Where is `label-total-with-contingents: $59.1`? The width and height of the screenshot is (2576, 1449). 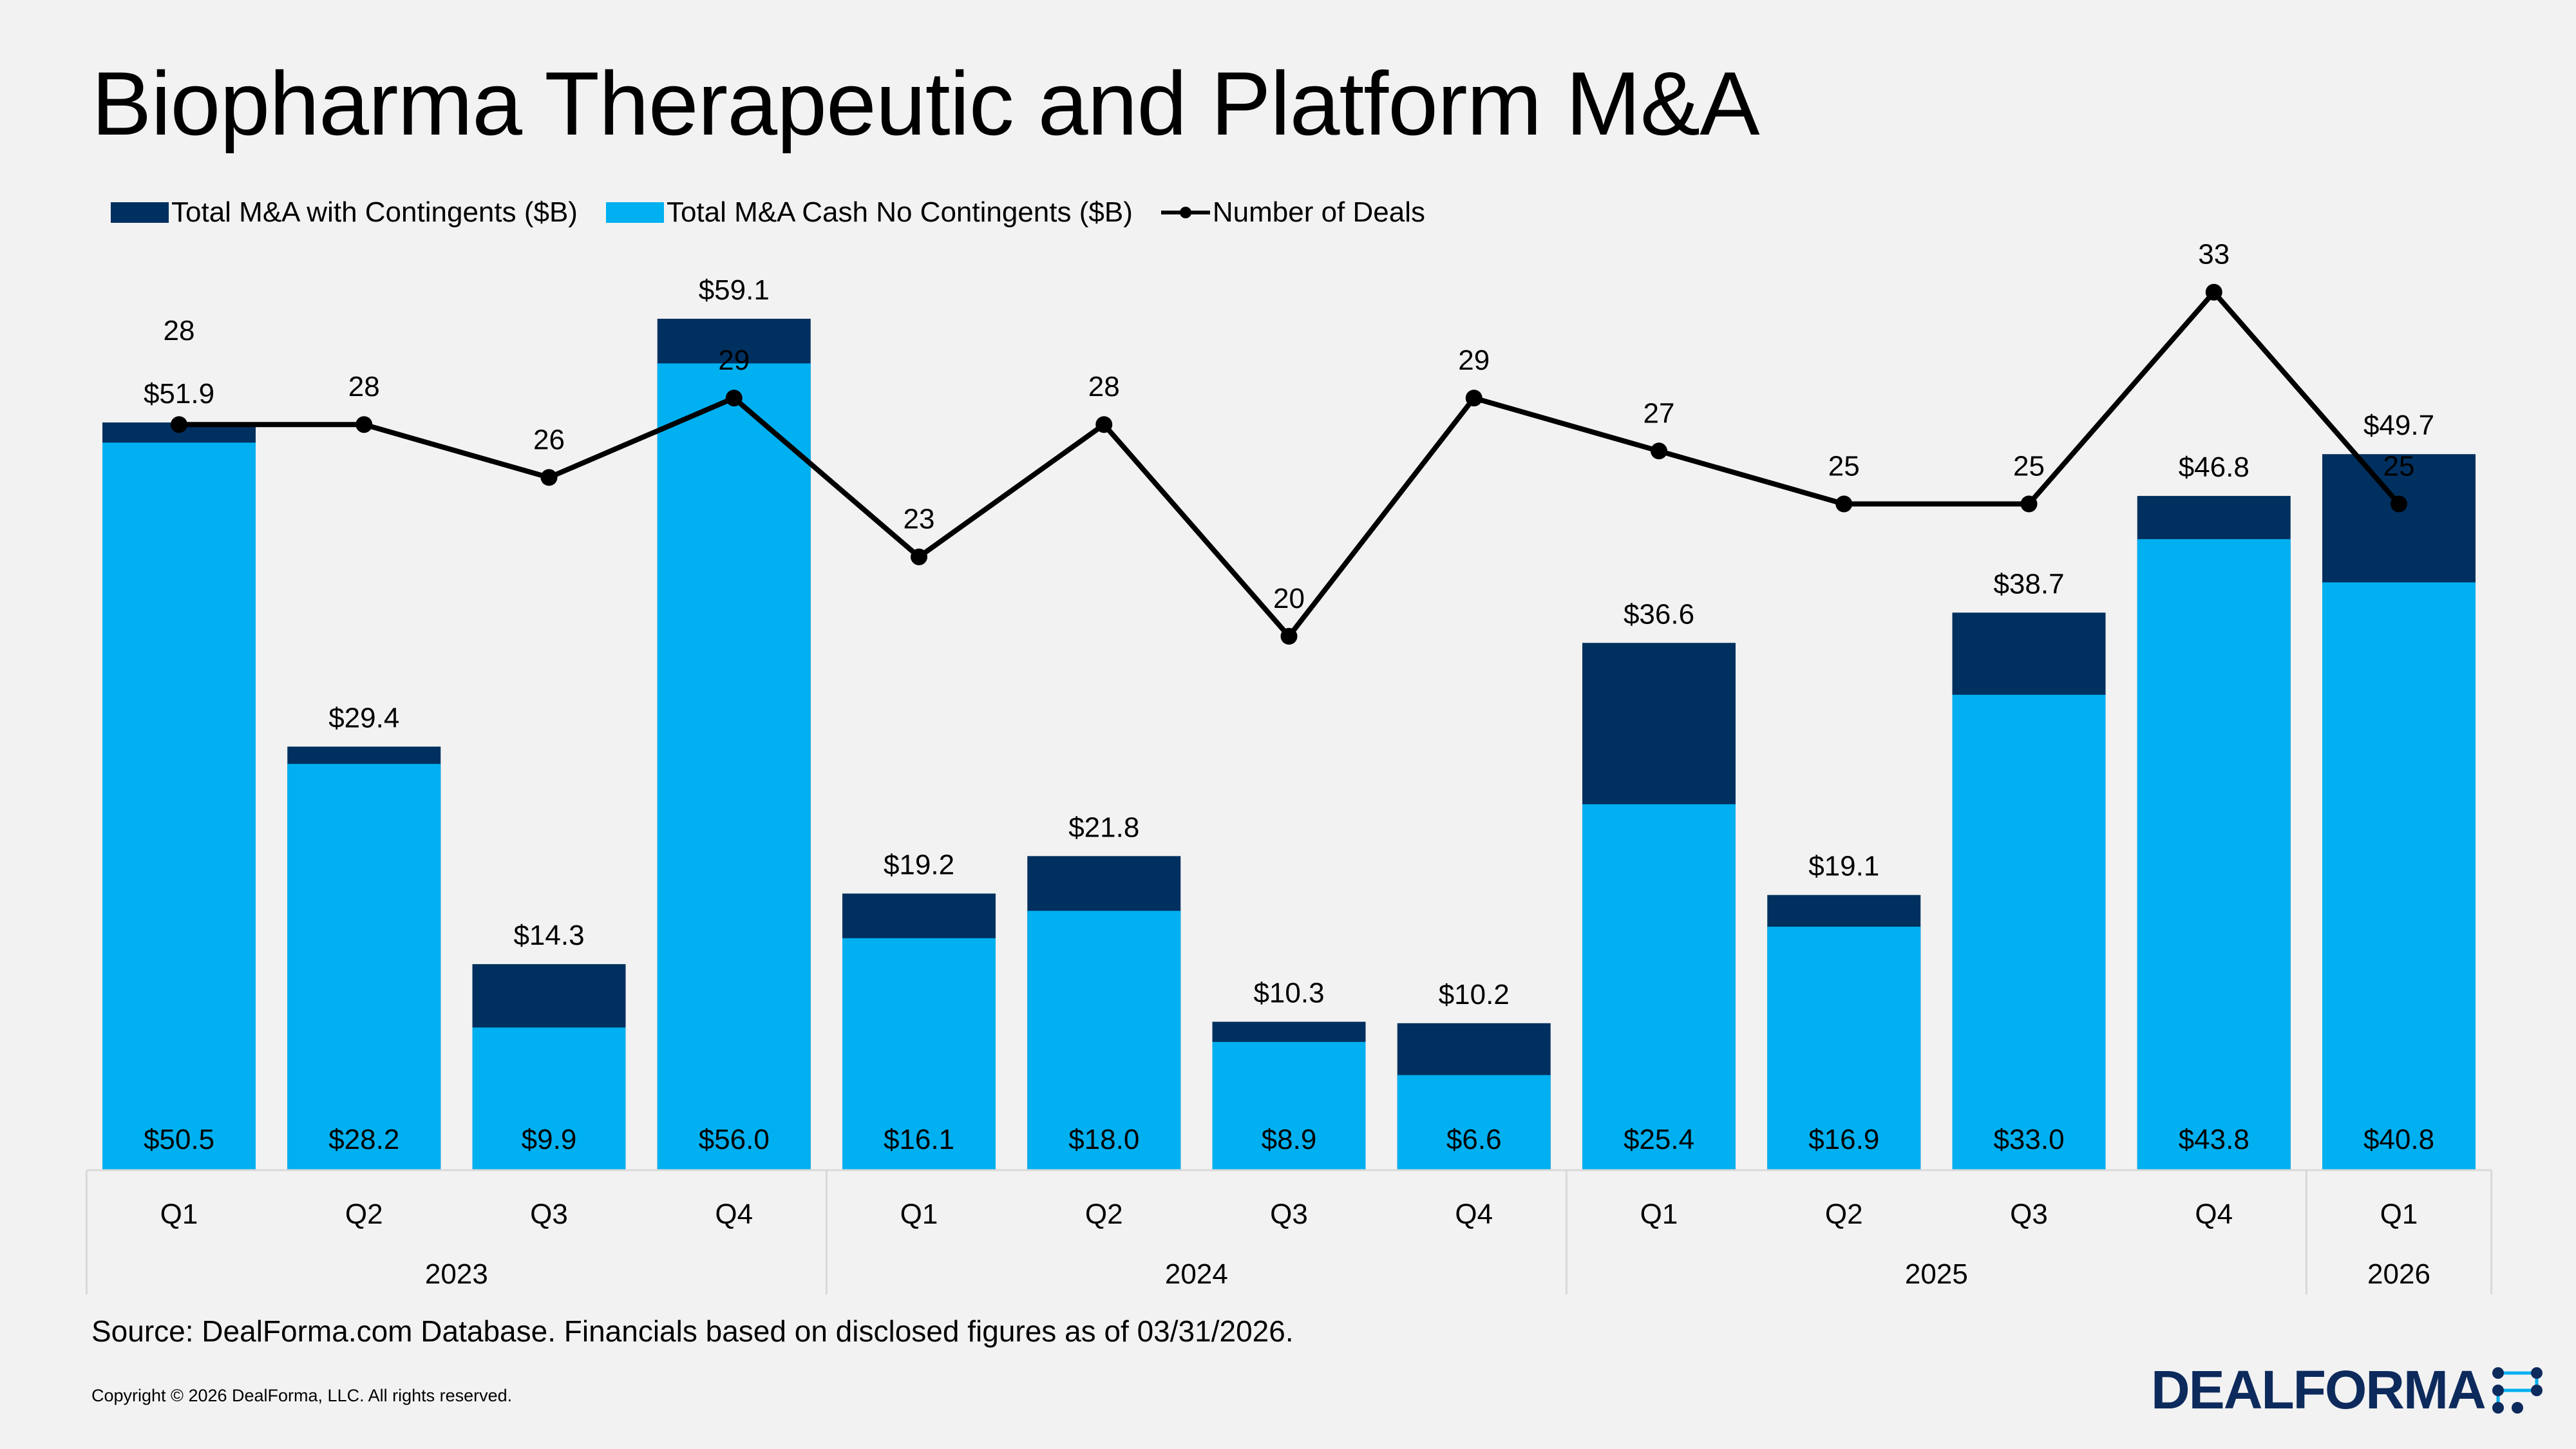
label-total-with-contingents: $59.1 is located at coordinates (734, 290).